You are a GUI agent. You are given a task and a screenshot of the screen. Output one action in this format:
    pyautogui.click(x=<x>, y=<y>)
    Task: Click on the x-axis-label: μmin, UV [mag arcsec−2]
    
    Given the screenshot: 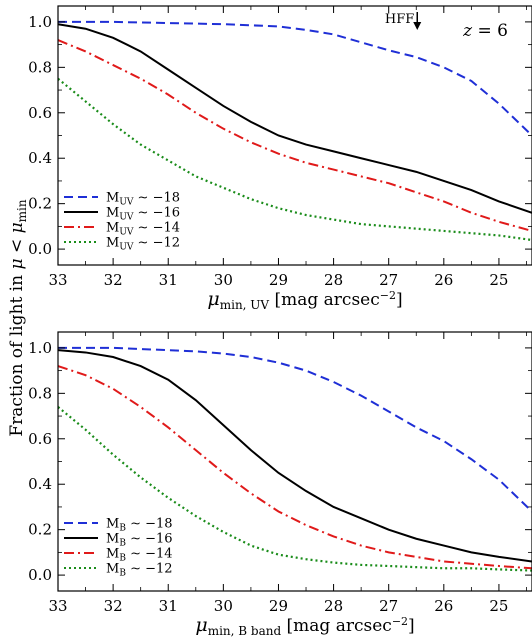 What is the action you would take?
    pyautogui.click(x=304, y=300)
    